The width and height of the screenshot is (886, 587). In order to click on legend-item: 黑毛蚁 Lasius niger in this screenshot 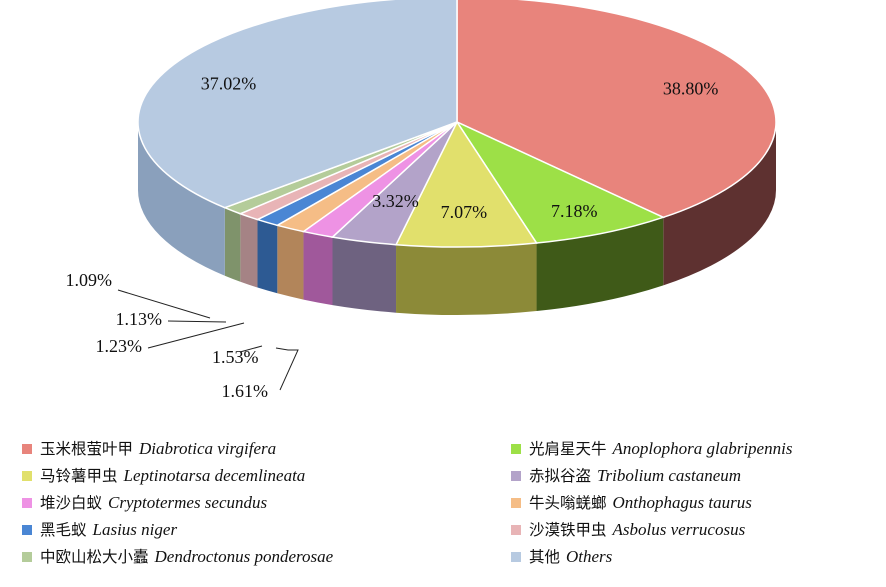, I will do `click(99, 530)`.